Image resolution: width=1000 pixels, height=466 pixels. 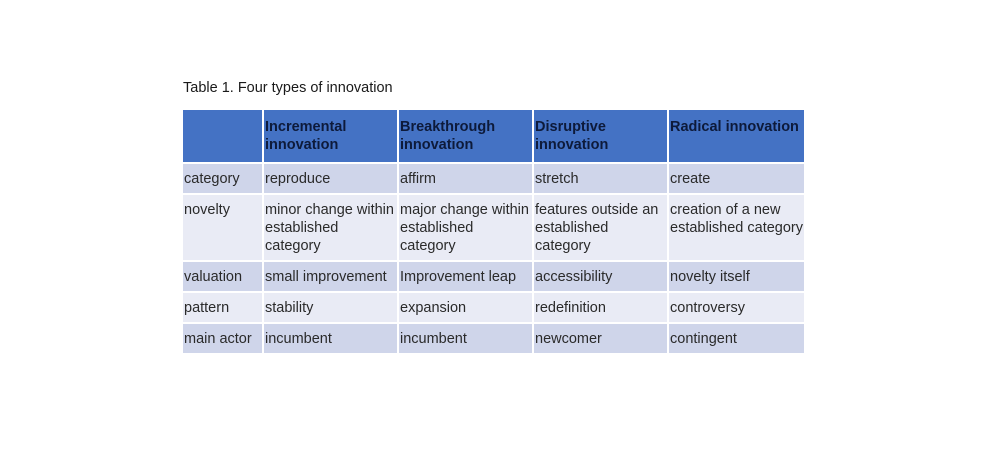 I want to click on table-cell: accessibility, so click(x=601, y=277).